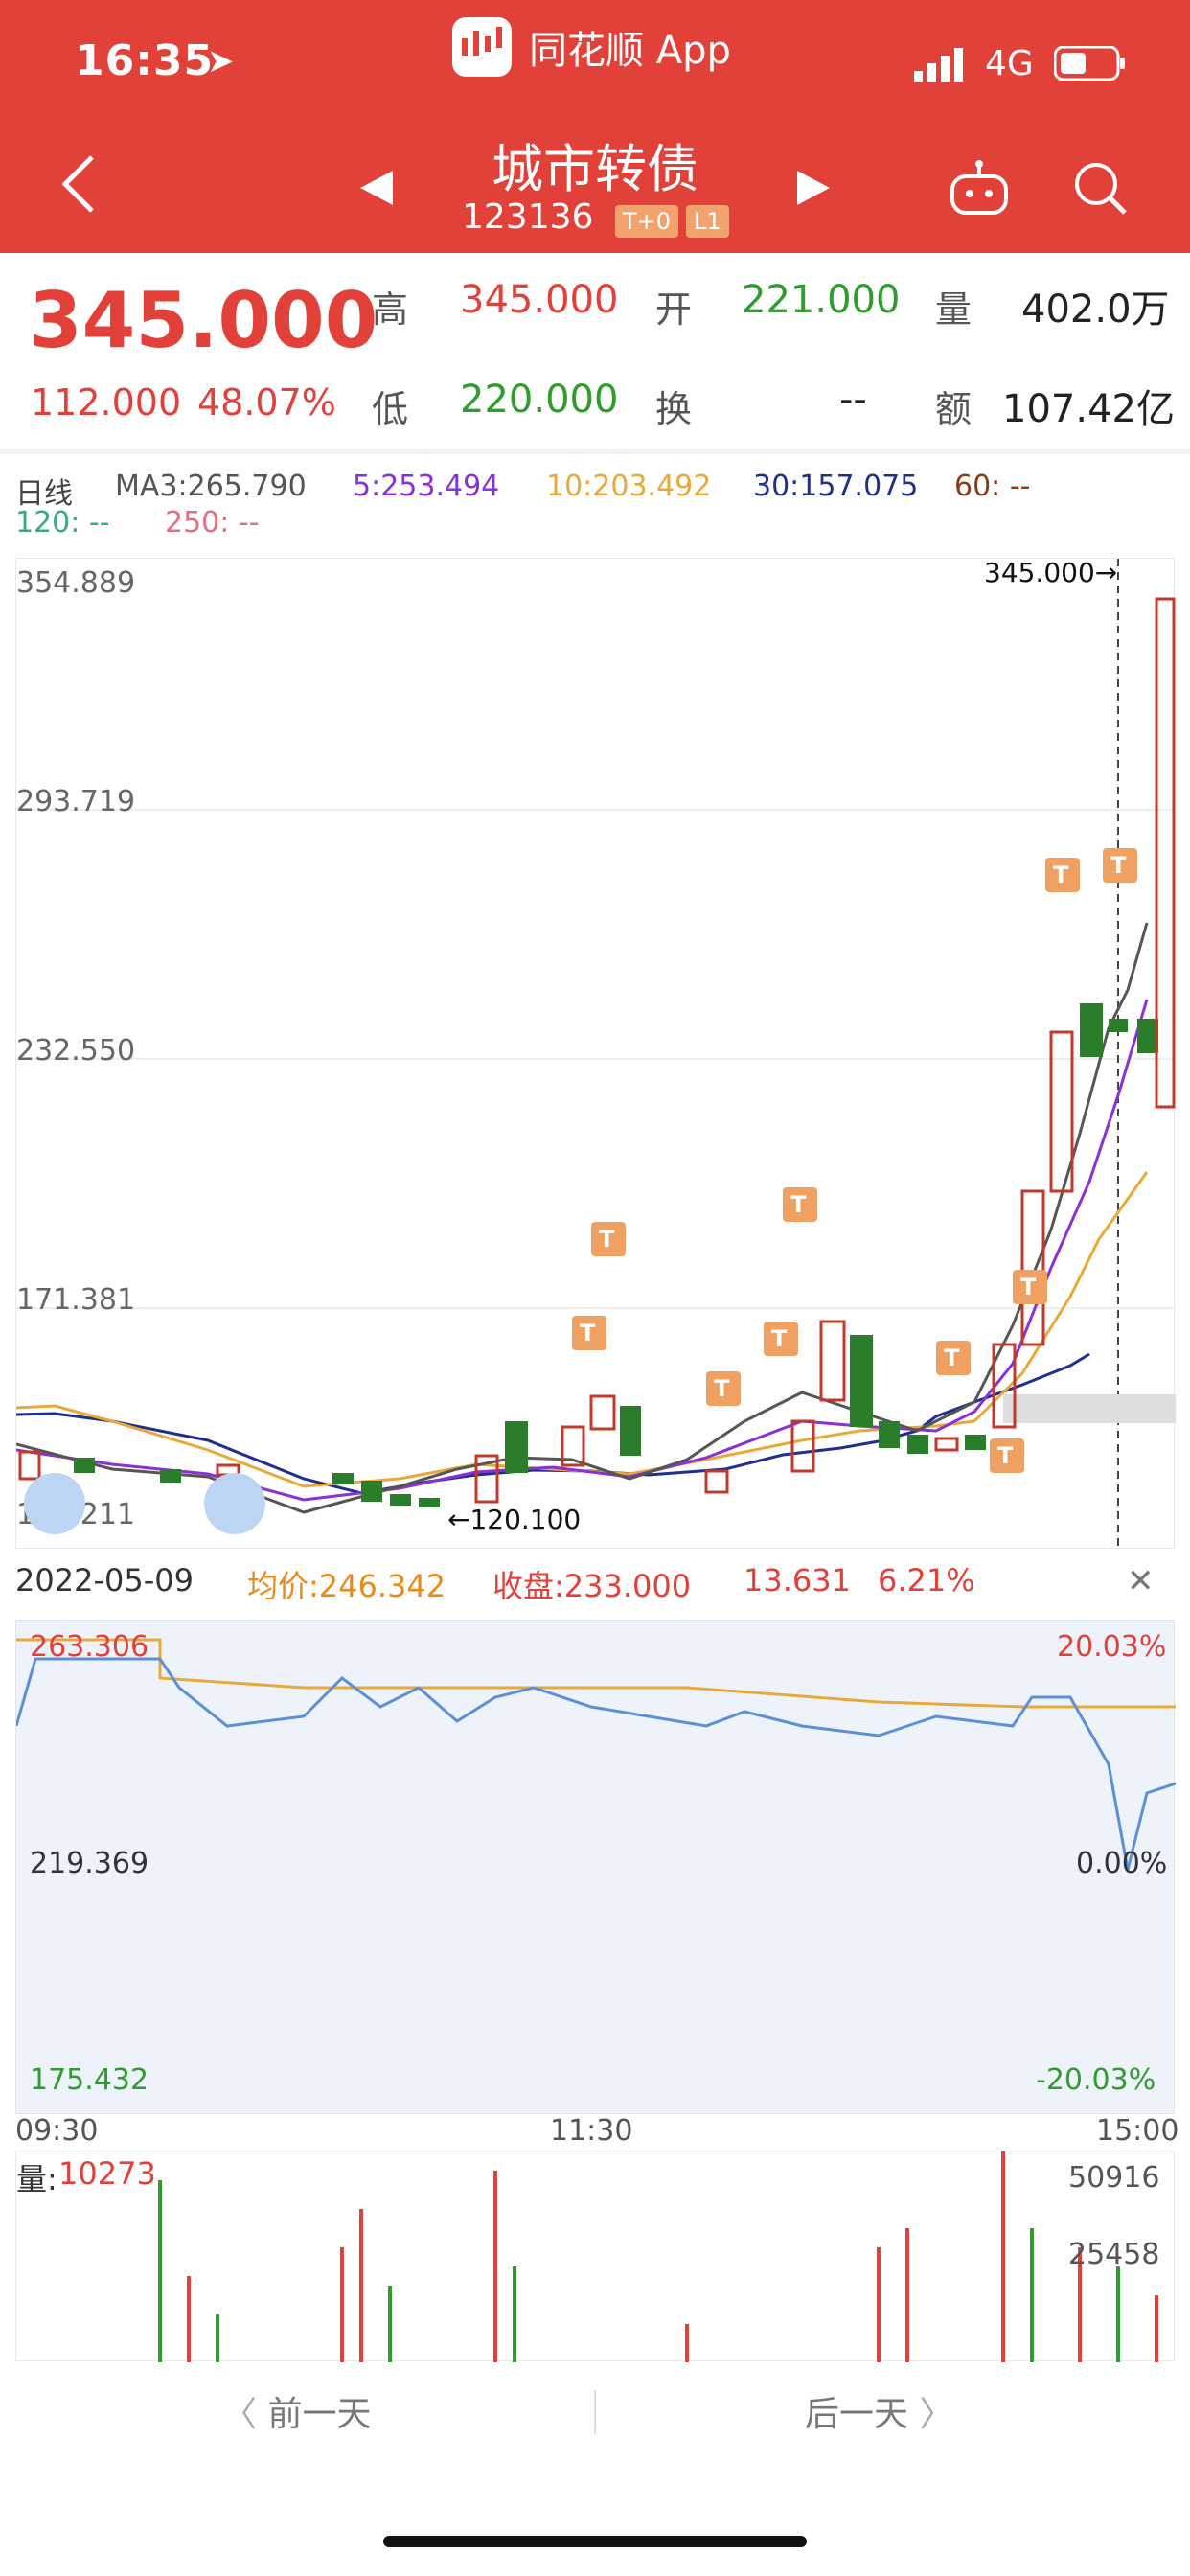  I want to click on battery-icon, so click(1090, 64).